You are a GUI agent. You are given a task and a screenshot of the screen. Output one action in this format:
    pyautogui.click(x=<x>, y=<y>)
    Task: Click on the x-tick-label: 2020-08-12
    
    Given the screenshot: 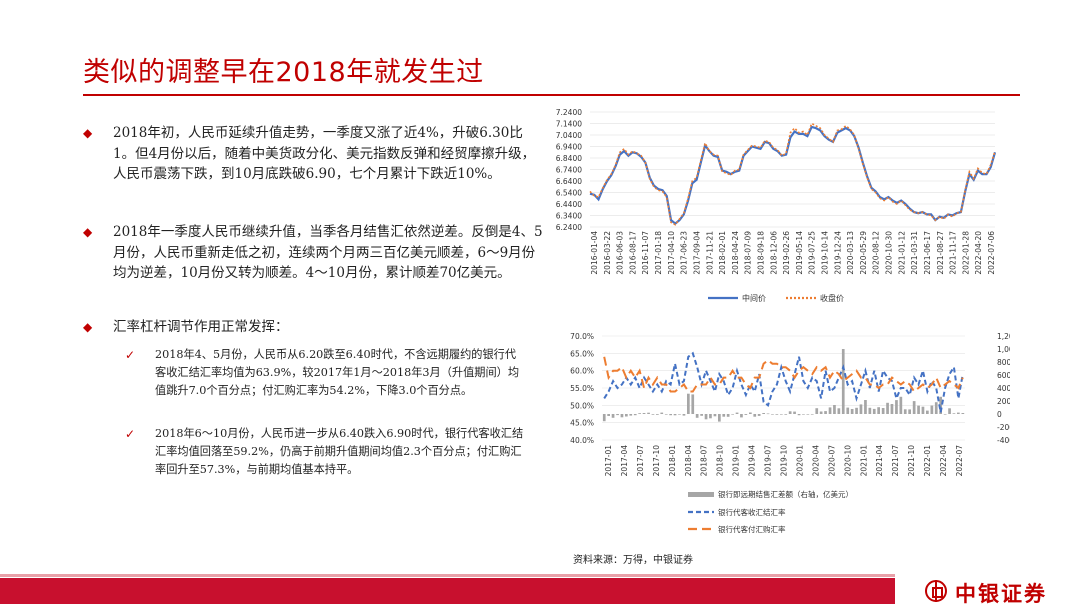 What is the action you would take?
    pyautogui.click(x=876, y=253)
    